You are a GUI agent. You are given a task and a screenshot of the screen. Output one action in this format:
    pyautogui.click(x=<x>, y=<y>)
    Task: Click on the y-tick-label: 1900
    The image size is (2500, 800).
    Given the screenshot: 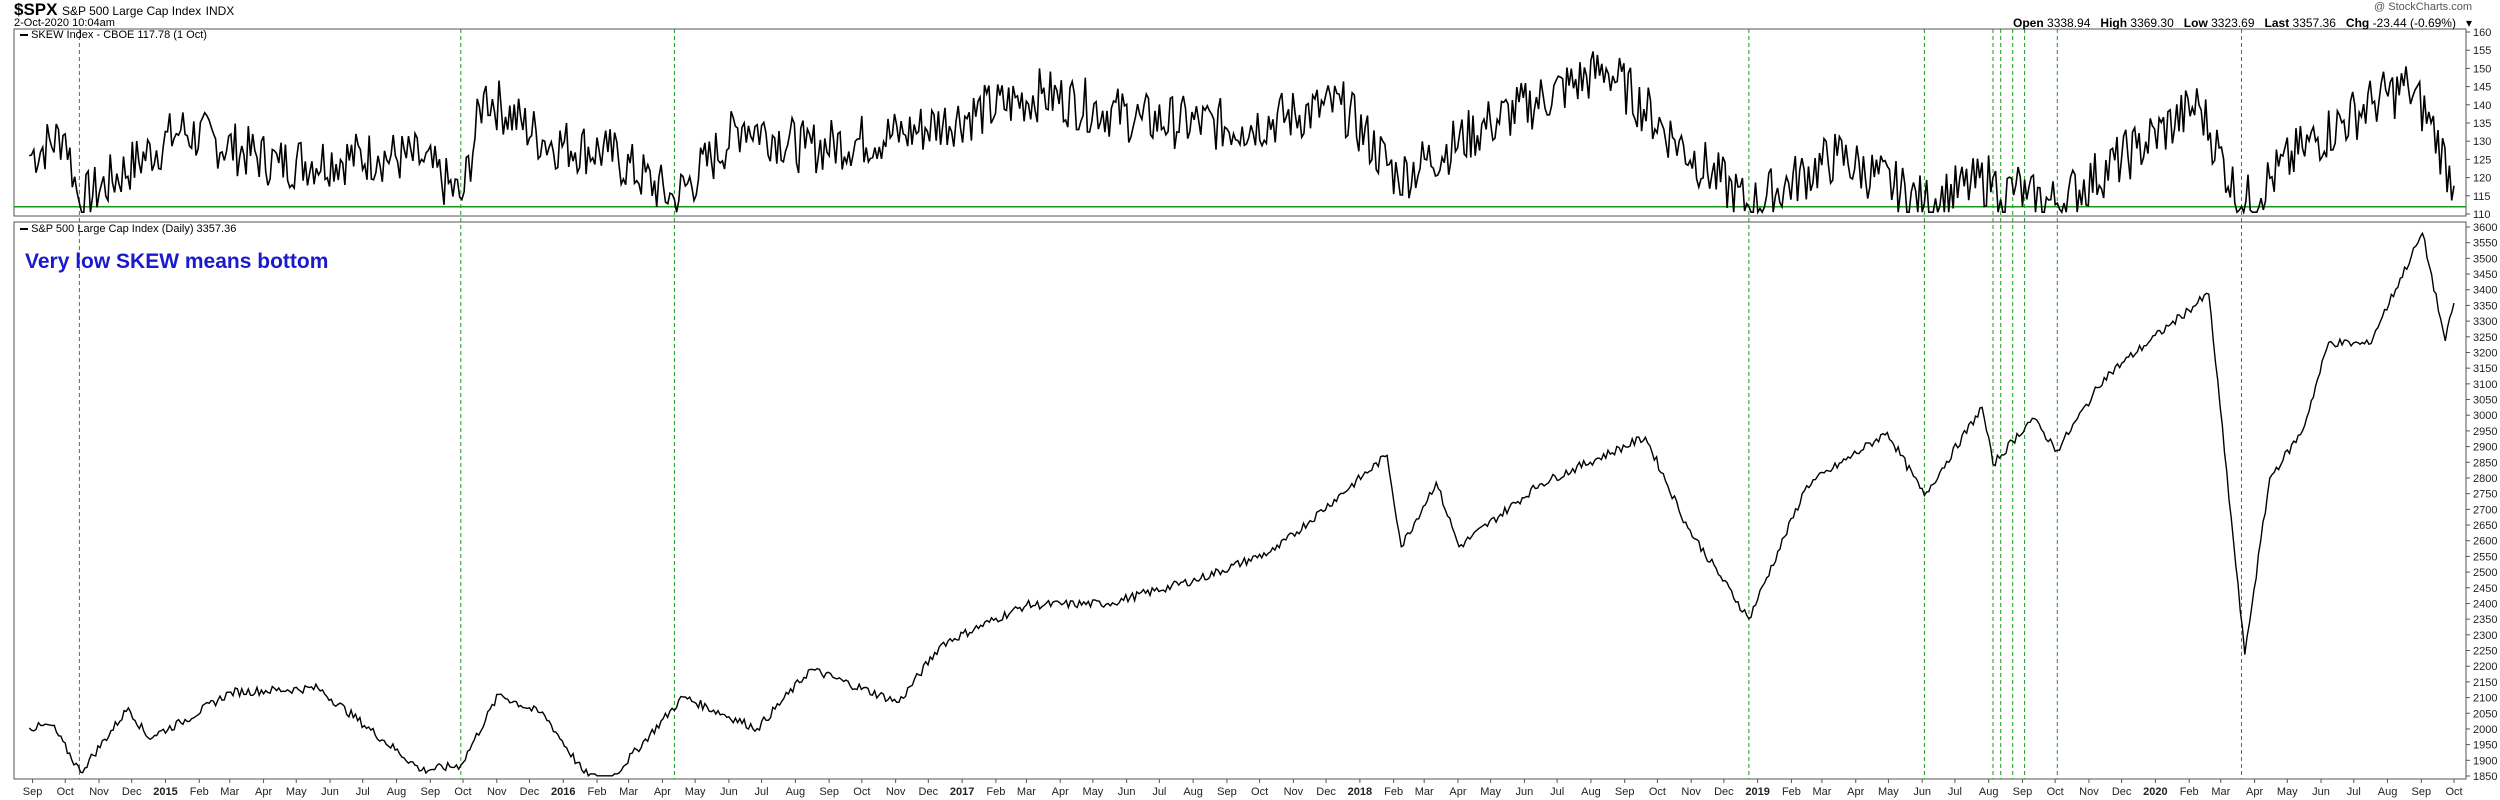 What is the action you would take?
    pyautogui.click(x=2485, y=761)
    